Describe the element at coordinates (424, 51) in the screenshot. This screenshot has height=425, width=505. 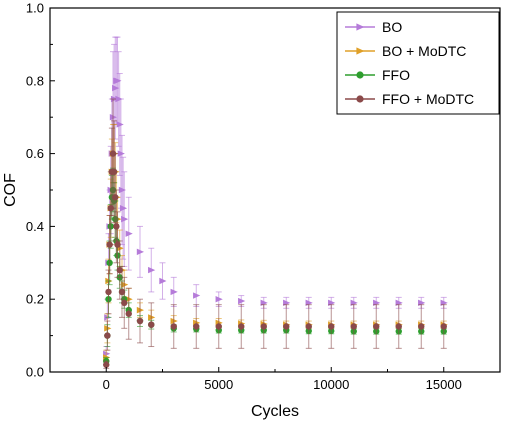
I see `legend-label: BO + MoDTC` at that location.